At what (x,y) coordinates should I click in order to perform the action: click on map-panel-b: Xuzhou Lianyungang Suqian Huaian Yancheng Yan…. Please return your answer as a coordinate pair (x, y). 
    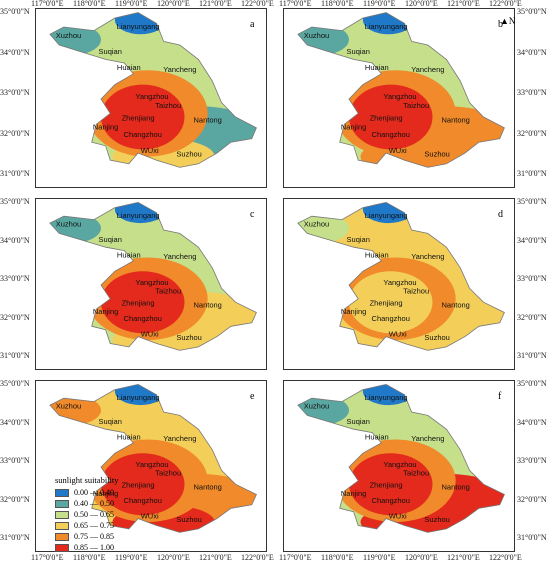
    Looking at the image, I should click on (399, 98).